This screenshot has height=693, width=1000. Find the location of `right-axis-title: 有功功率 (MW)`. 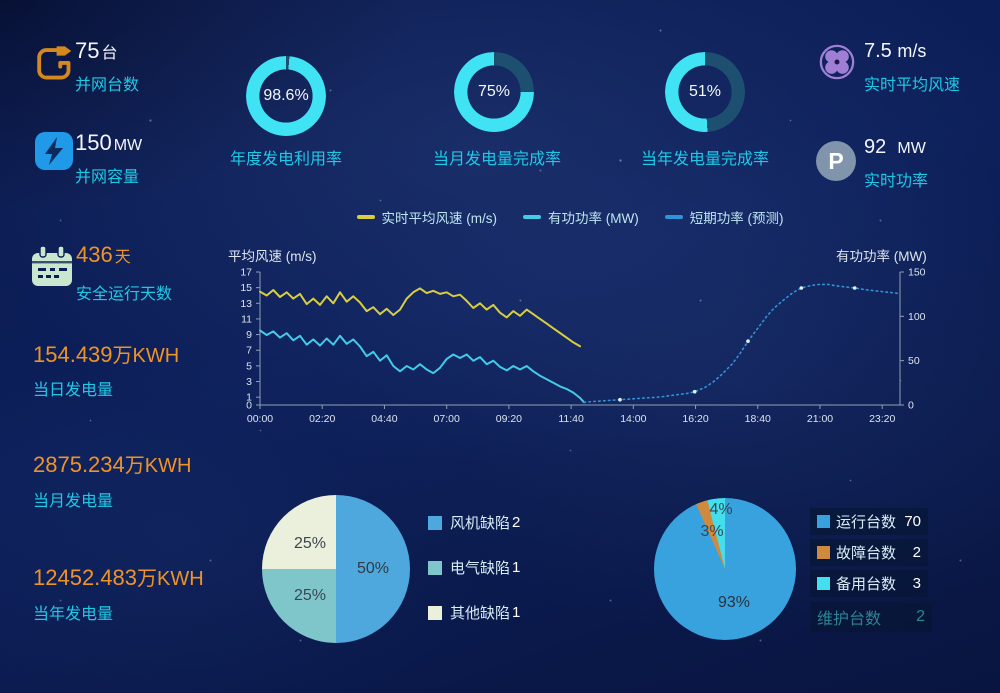

right-axis-title: 有功功率 (MW) is located at coordinates (881, 256).